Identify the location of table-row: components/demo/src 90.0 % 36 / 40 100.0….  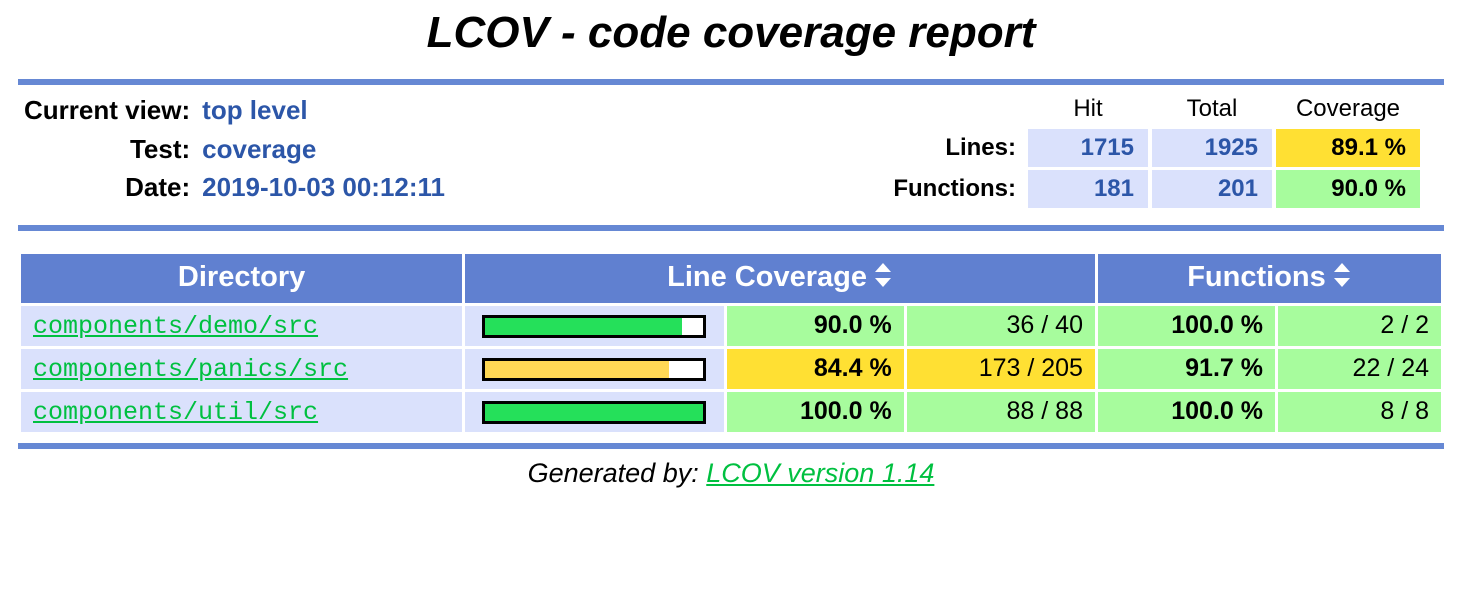
(731, 325).